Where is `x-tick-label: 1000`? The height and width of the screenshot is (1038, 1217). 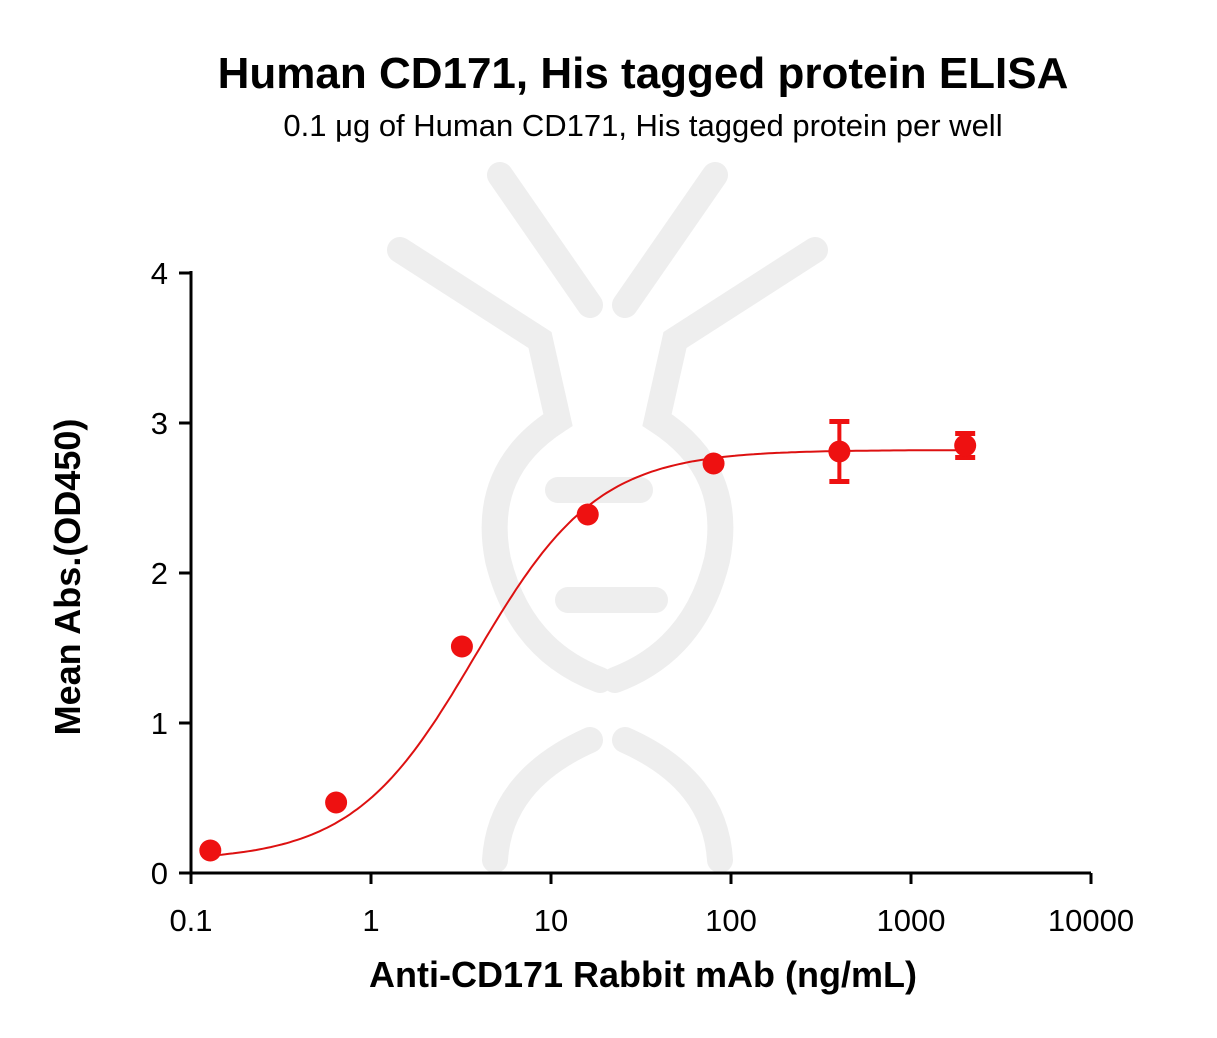 x-tick-label: 1000 is located at coordinates (911, 920).